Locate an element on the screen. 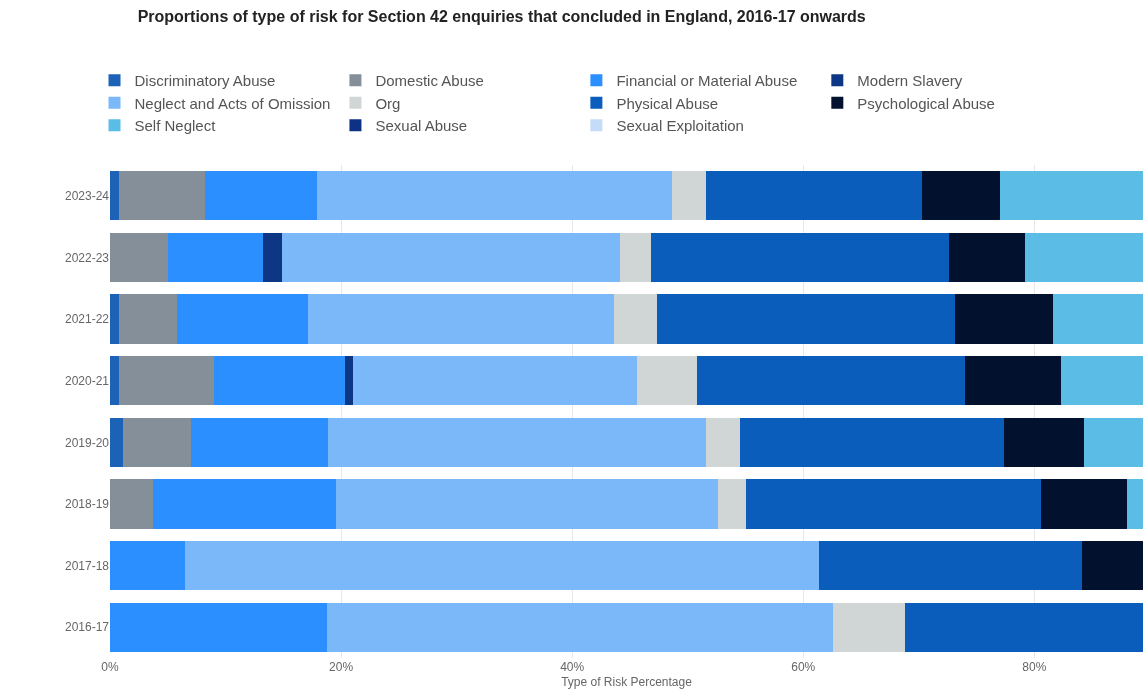  y-tick-label: 2022-23 is located at coordinates (87, 257).